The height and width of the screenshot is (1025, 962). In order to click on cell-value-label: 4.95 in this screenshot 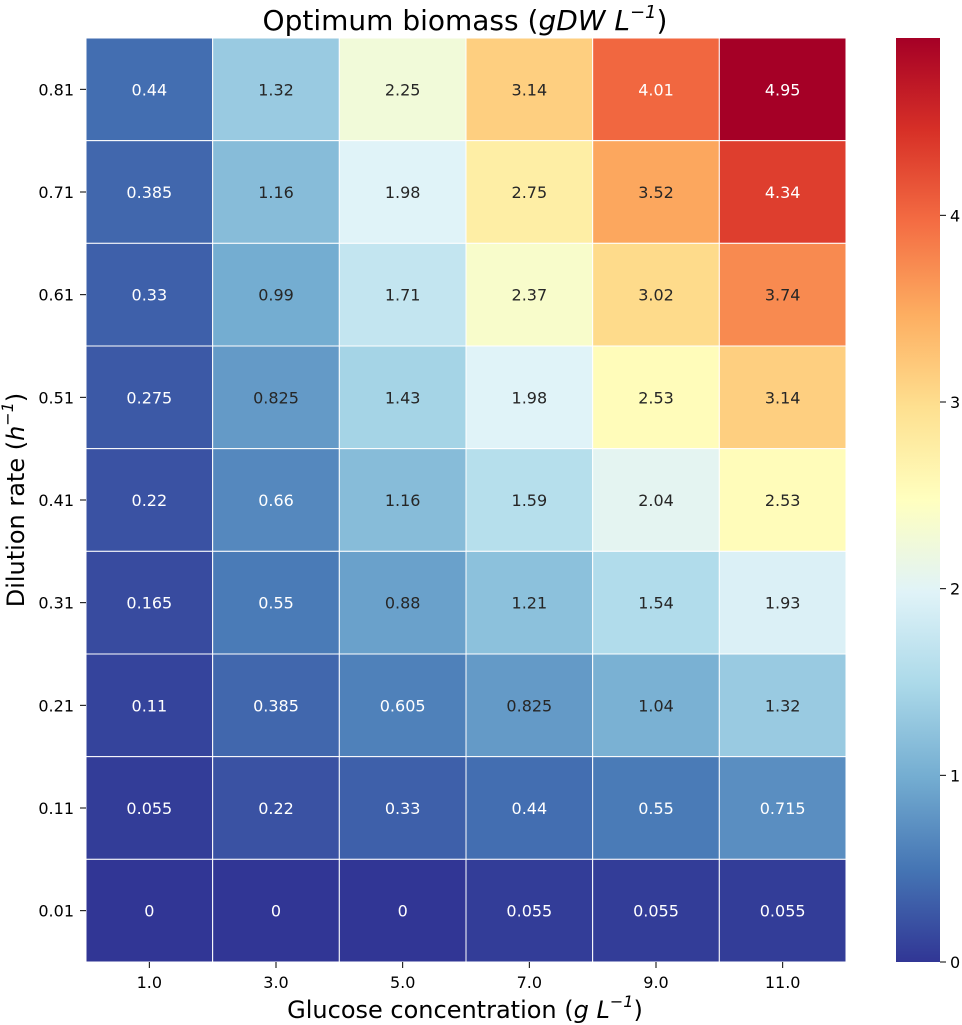, I will do `click(783, 89)`.